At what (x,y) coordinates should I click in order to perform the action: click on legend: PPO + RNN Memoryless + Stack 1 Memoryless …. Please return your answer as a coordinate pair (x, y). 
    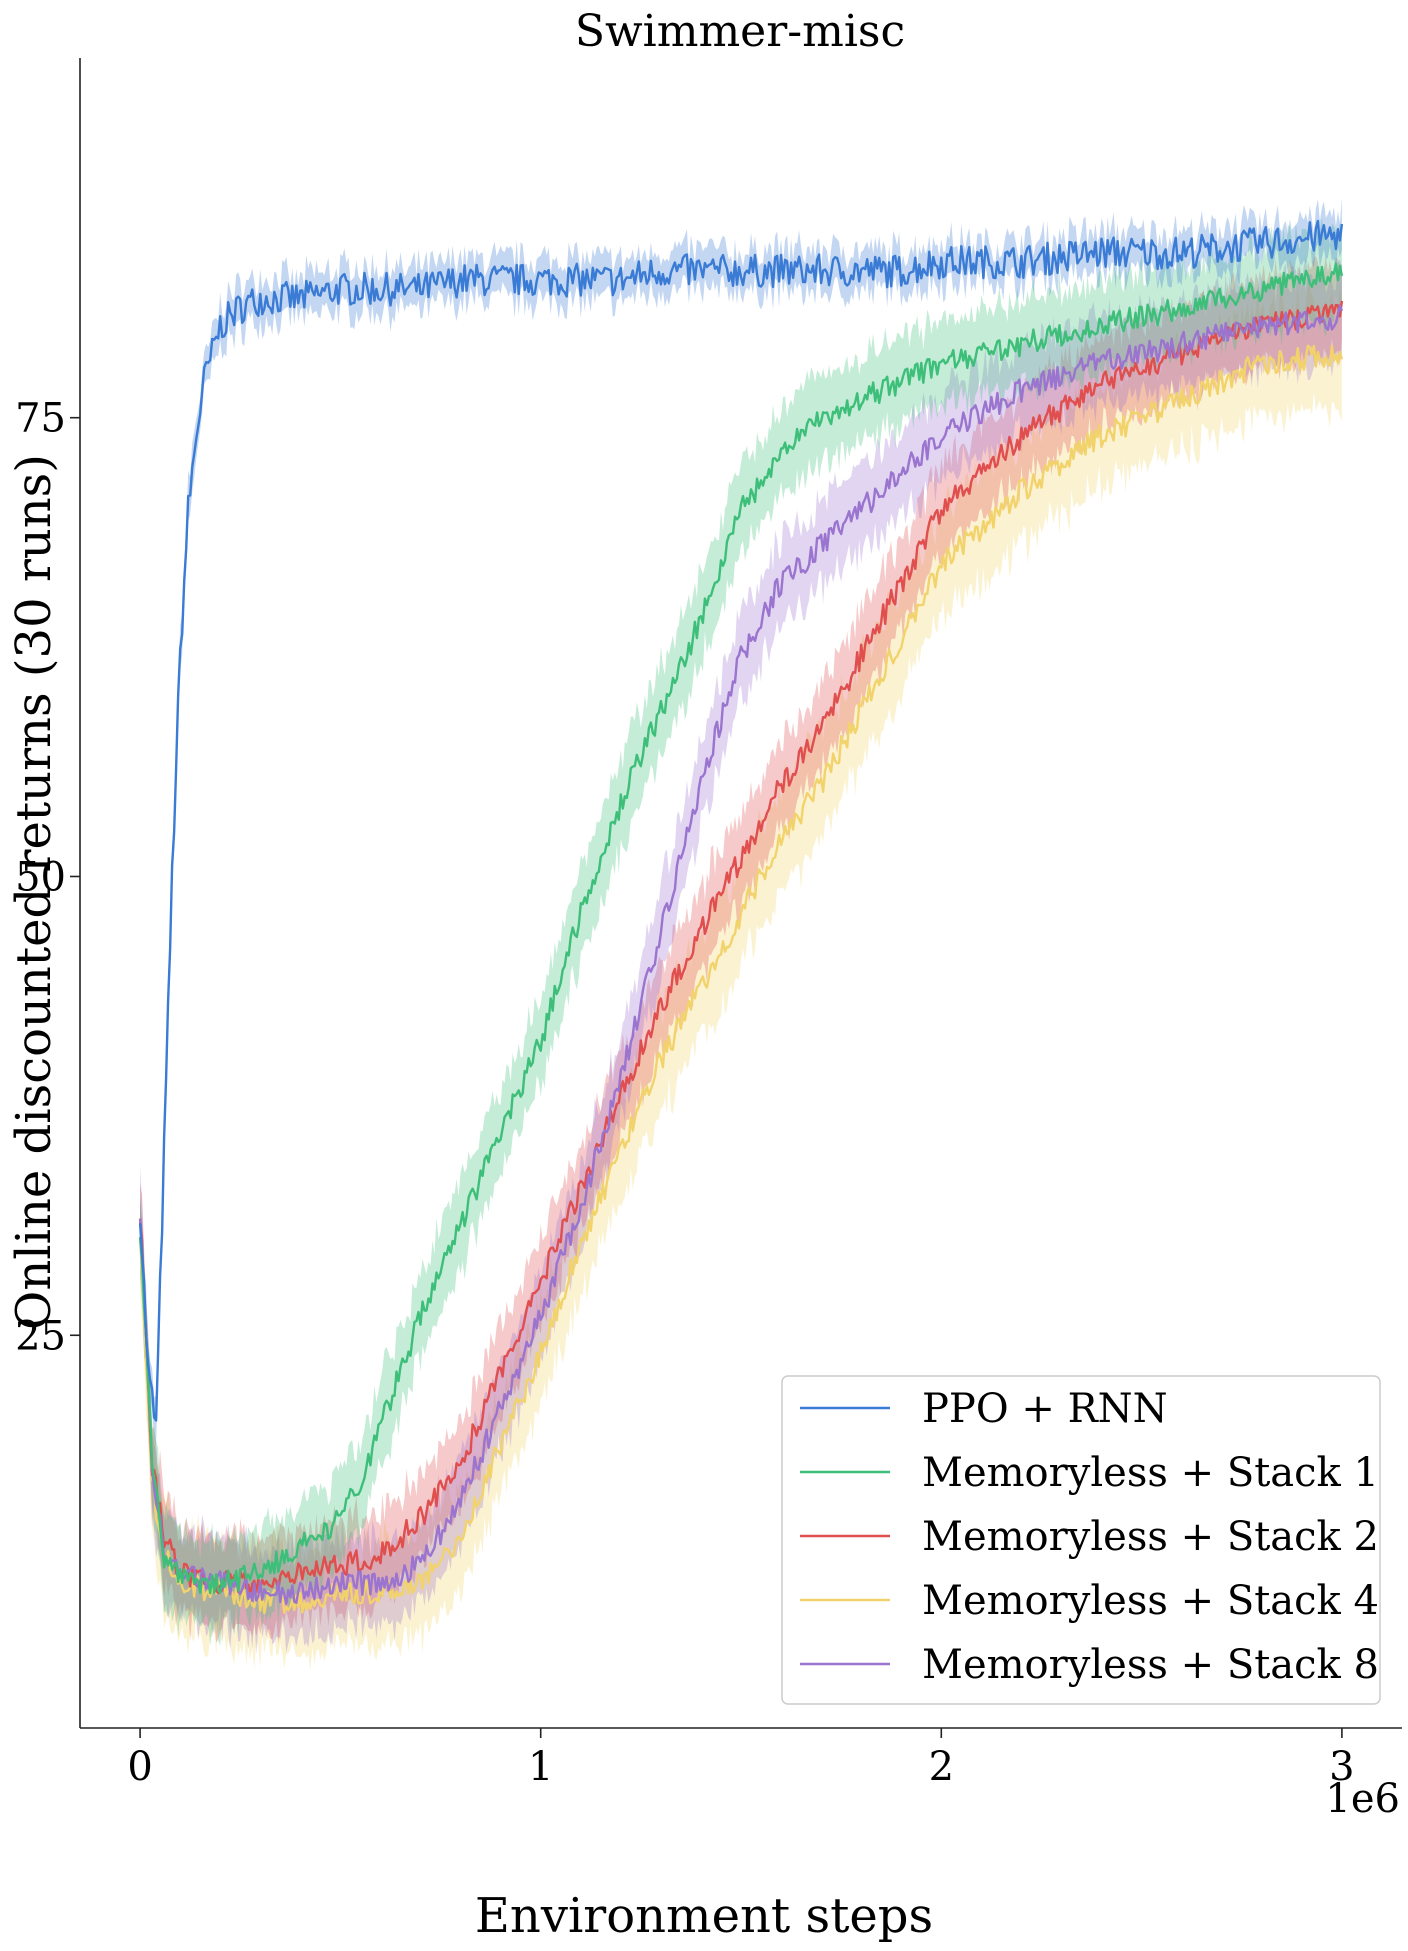
    Looking at the image, I should click on (1081, 1540).